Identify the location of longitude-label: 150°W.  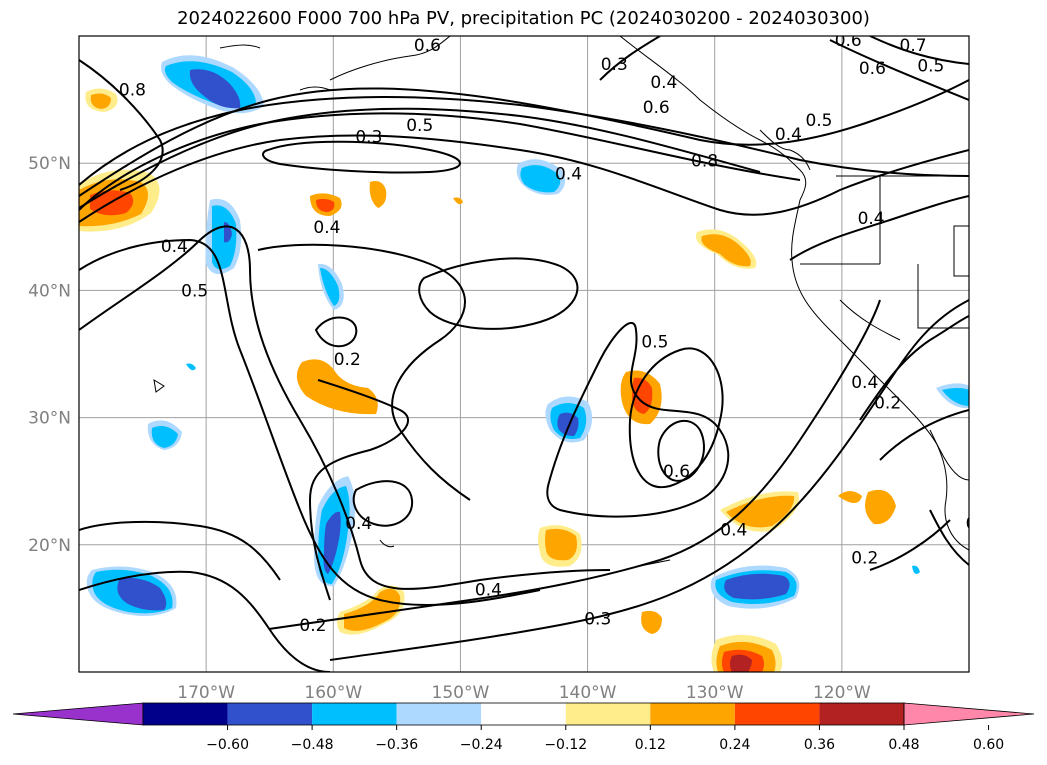
(461, 693).